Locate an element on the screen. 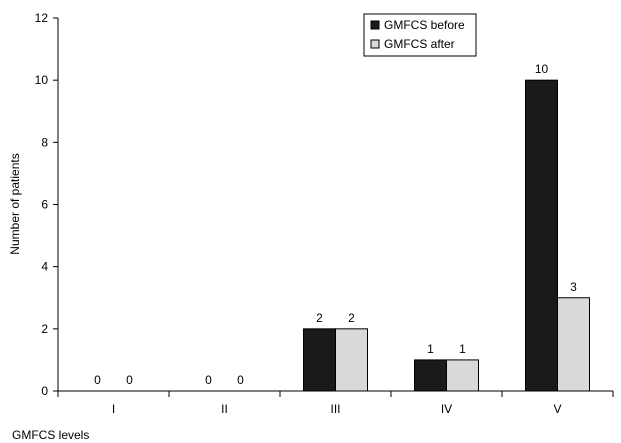 The height and width of the screenshot is (443, 621). bar-after-IV is located at coordinates (462, 375).